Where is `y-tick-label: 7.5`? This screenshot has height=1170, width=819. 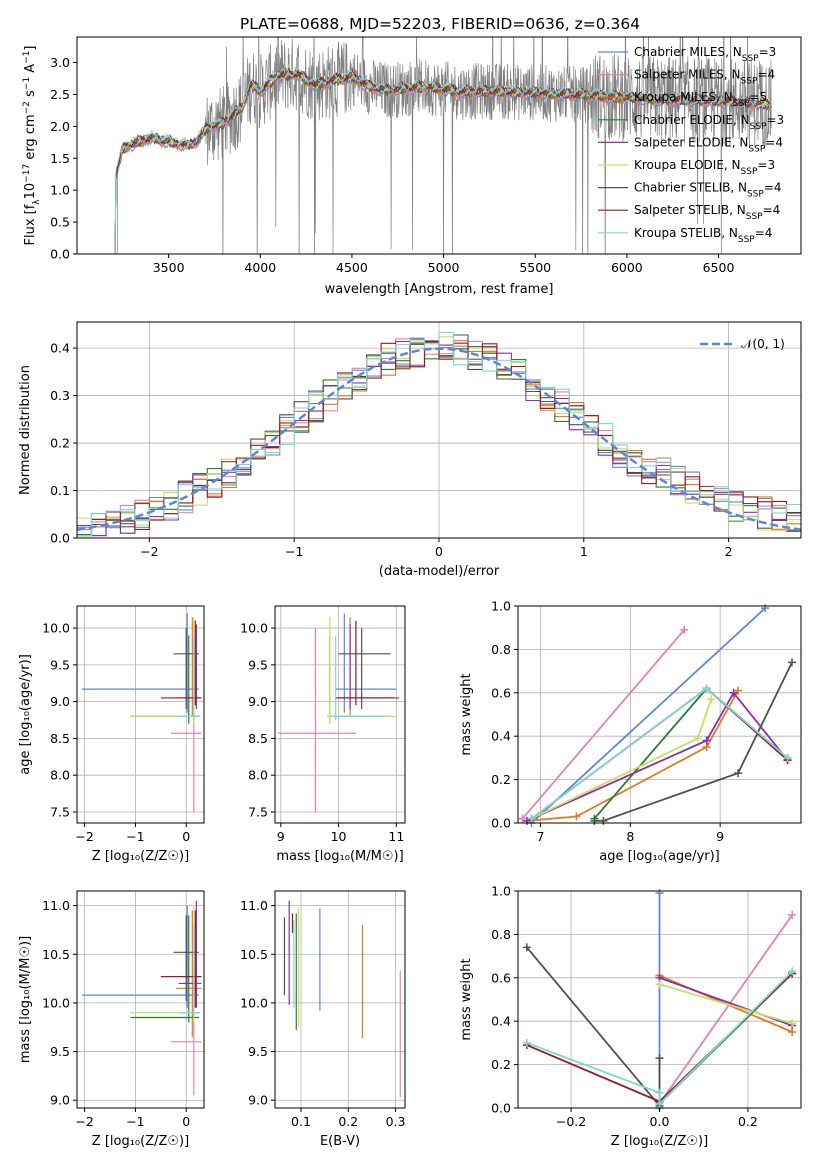 y-tick-label: 7.5 is located at coordinates (258, 811).